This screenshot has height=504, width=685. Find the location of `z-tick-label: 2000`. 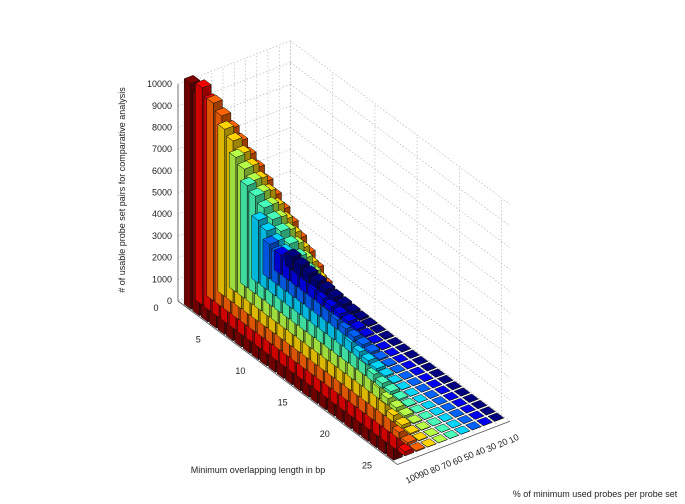

z-tick-label: 2000 is located at coordinates (162, 258).